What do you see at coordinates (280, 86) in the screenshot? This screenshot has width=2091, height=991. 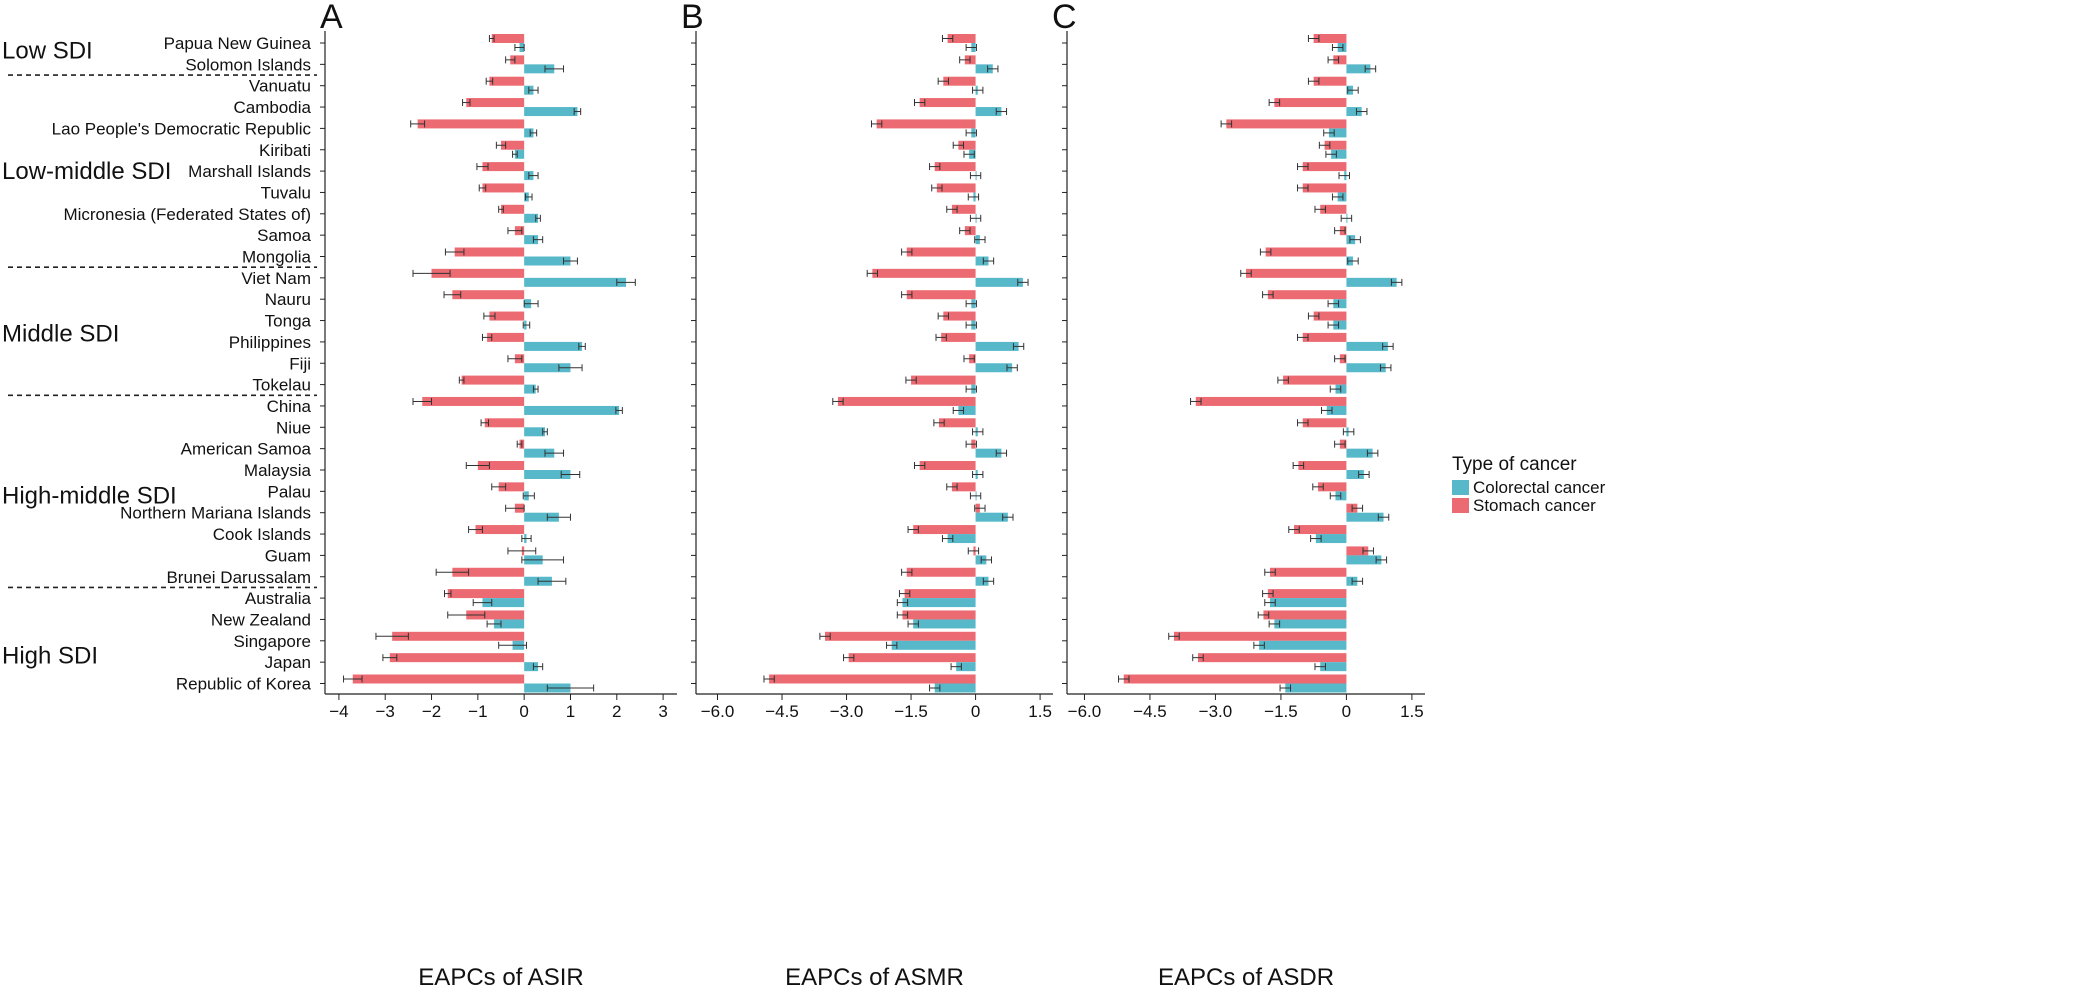 I see `country-label-vanuatu: Vanuatu` at bounding box center [280, 86].